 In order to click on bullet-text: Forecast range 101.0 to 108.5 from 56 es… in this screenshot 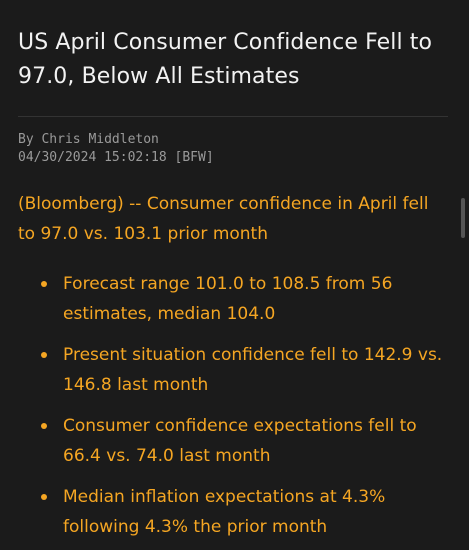, I will do `click(228, 299)`.